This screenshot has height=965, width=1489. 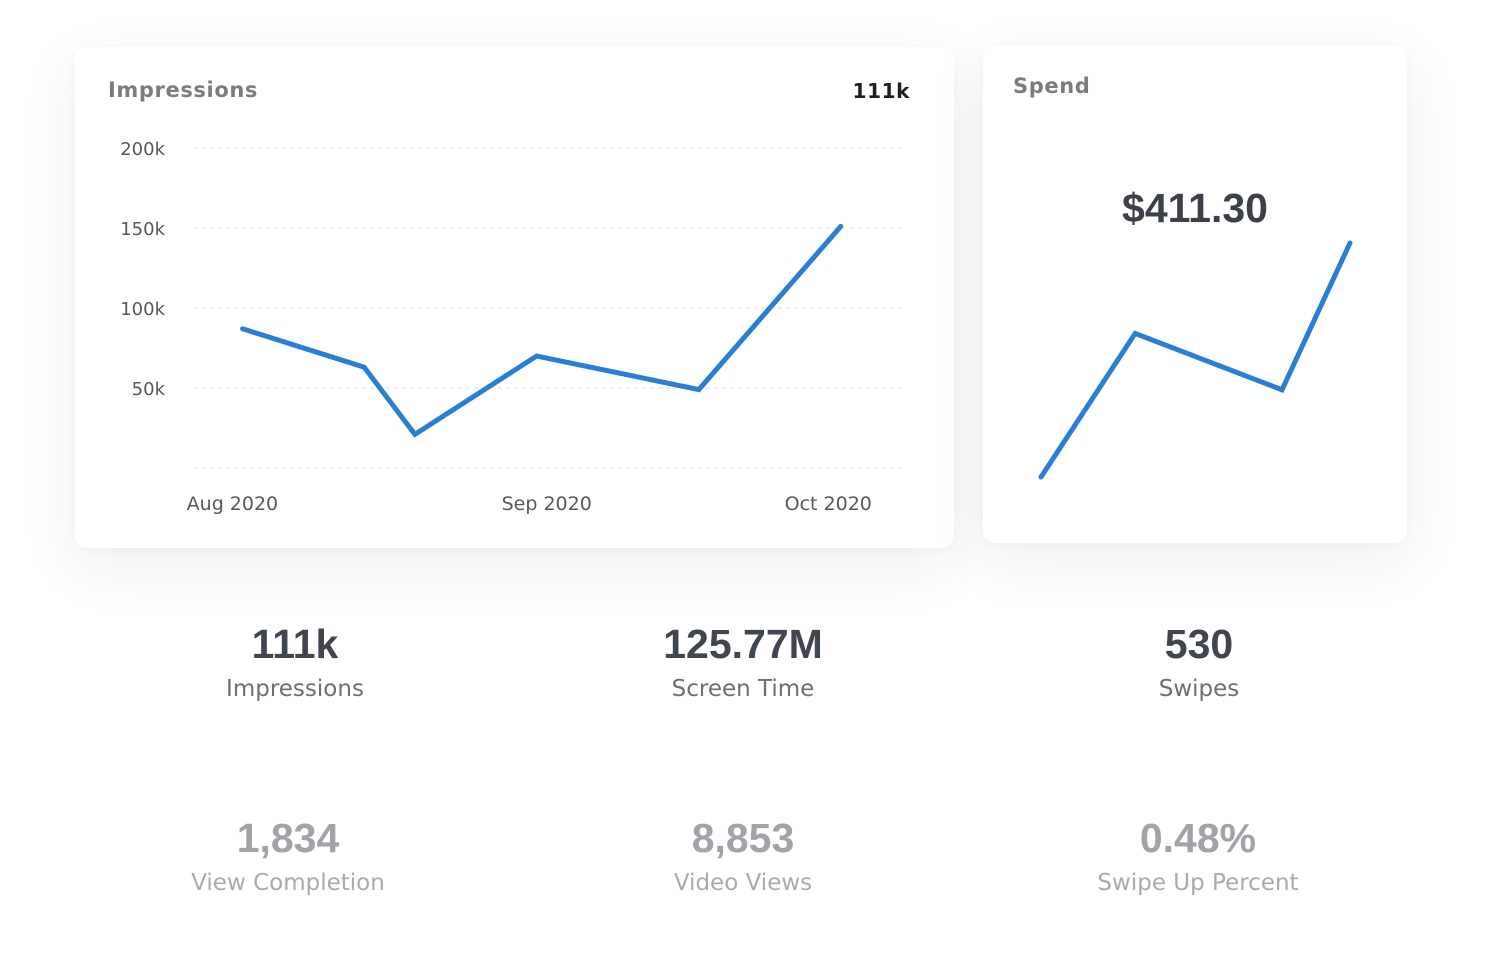 What do you see at coordinates (295, 644) in the screenshot?
I see `stat-value: 111k` at bounding box center [295, 644].